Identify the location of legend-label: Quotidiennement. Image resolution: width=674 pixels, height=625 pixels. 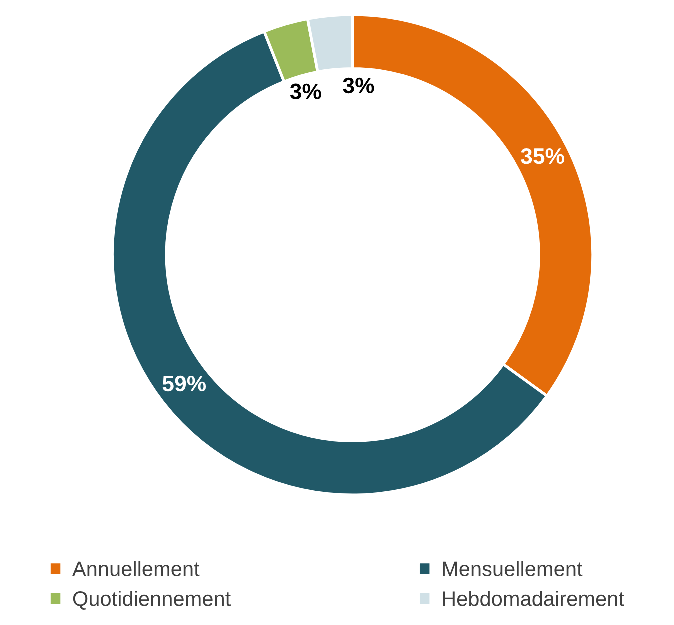
(152, 600).